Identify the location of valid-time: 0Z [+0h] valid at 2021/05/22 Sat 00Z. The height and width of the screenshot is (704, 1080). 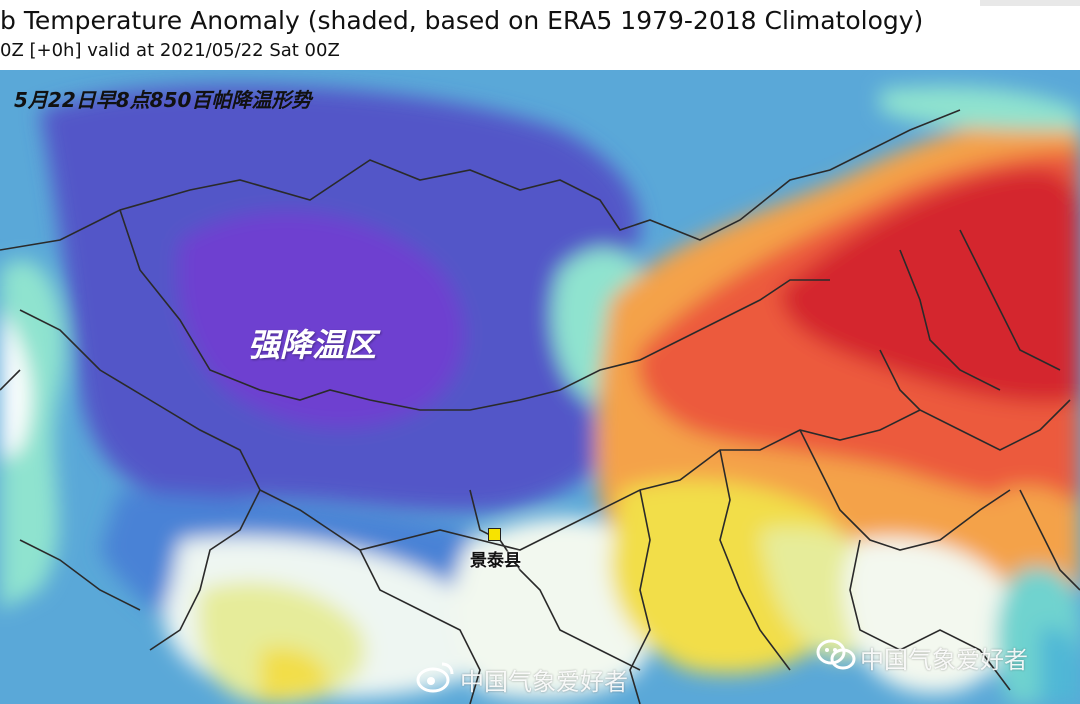
(170, 50).